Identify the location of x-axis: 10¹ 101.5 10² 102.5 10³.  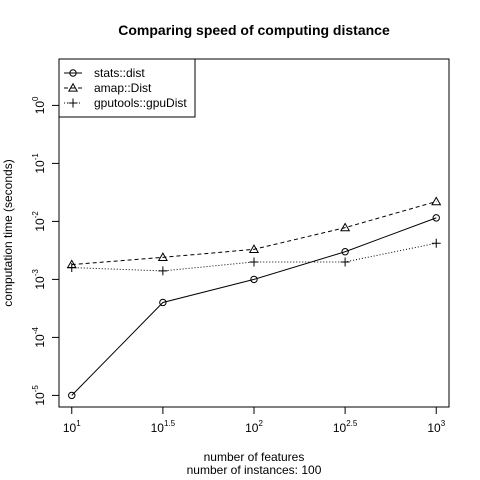
(254, 420).